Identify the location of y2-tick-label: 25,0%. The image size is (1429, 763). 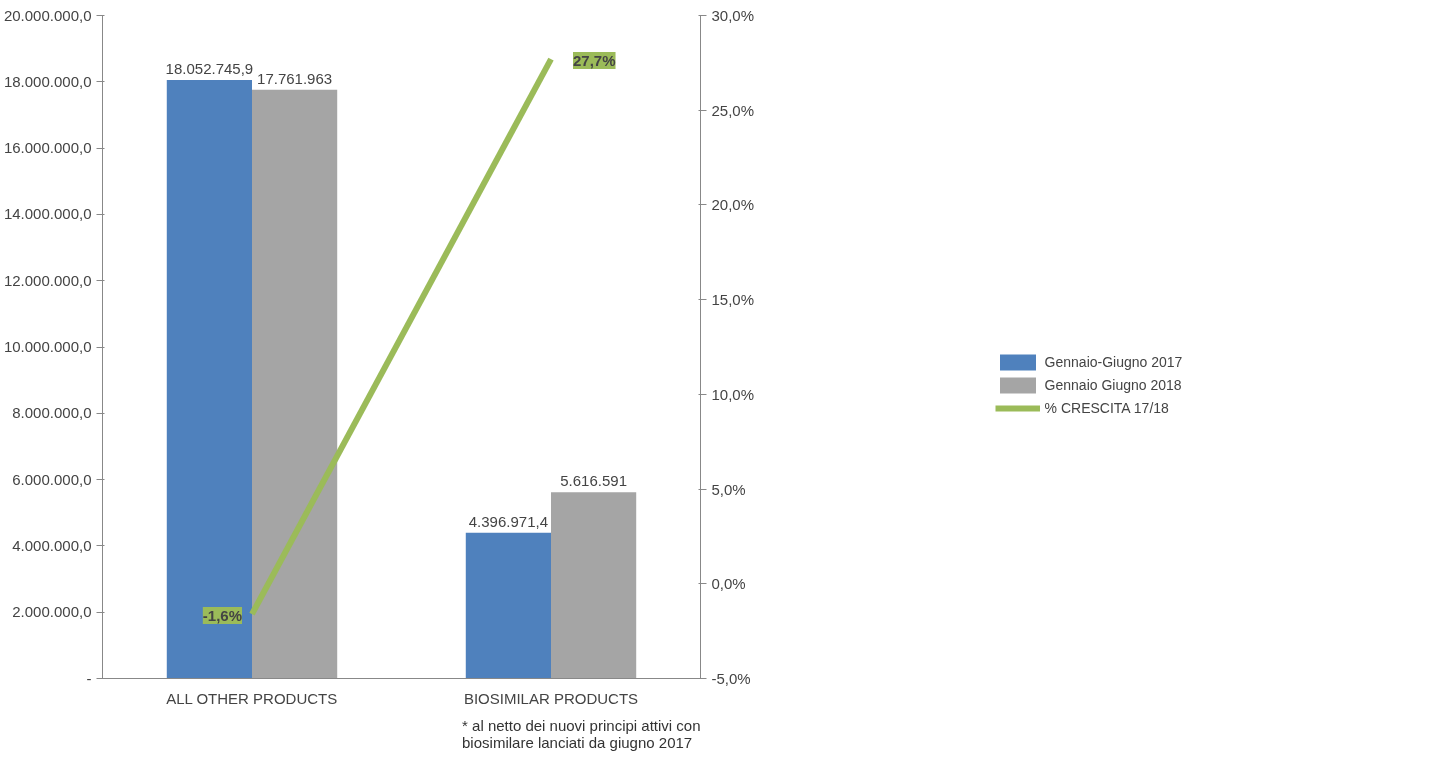
(733, 110).